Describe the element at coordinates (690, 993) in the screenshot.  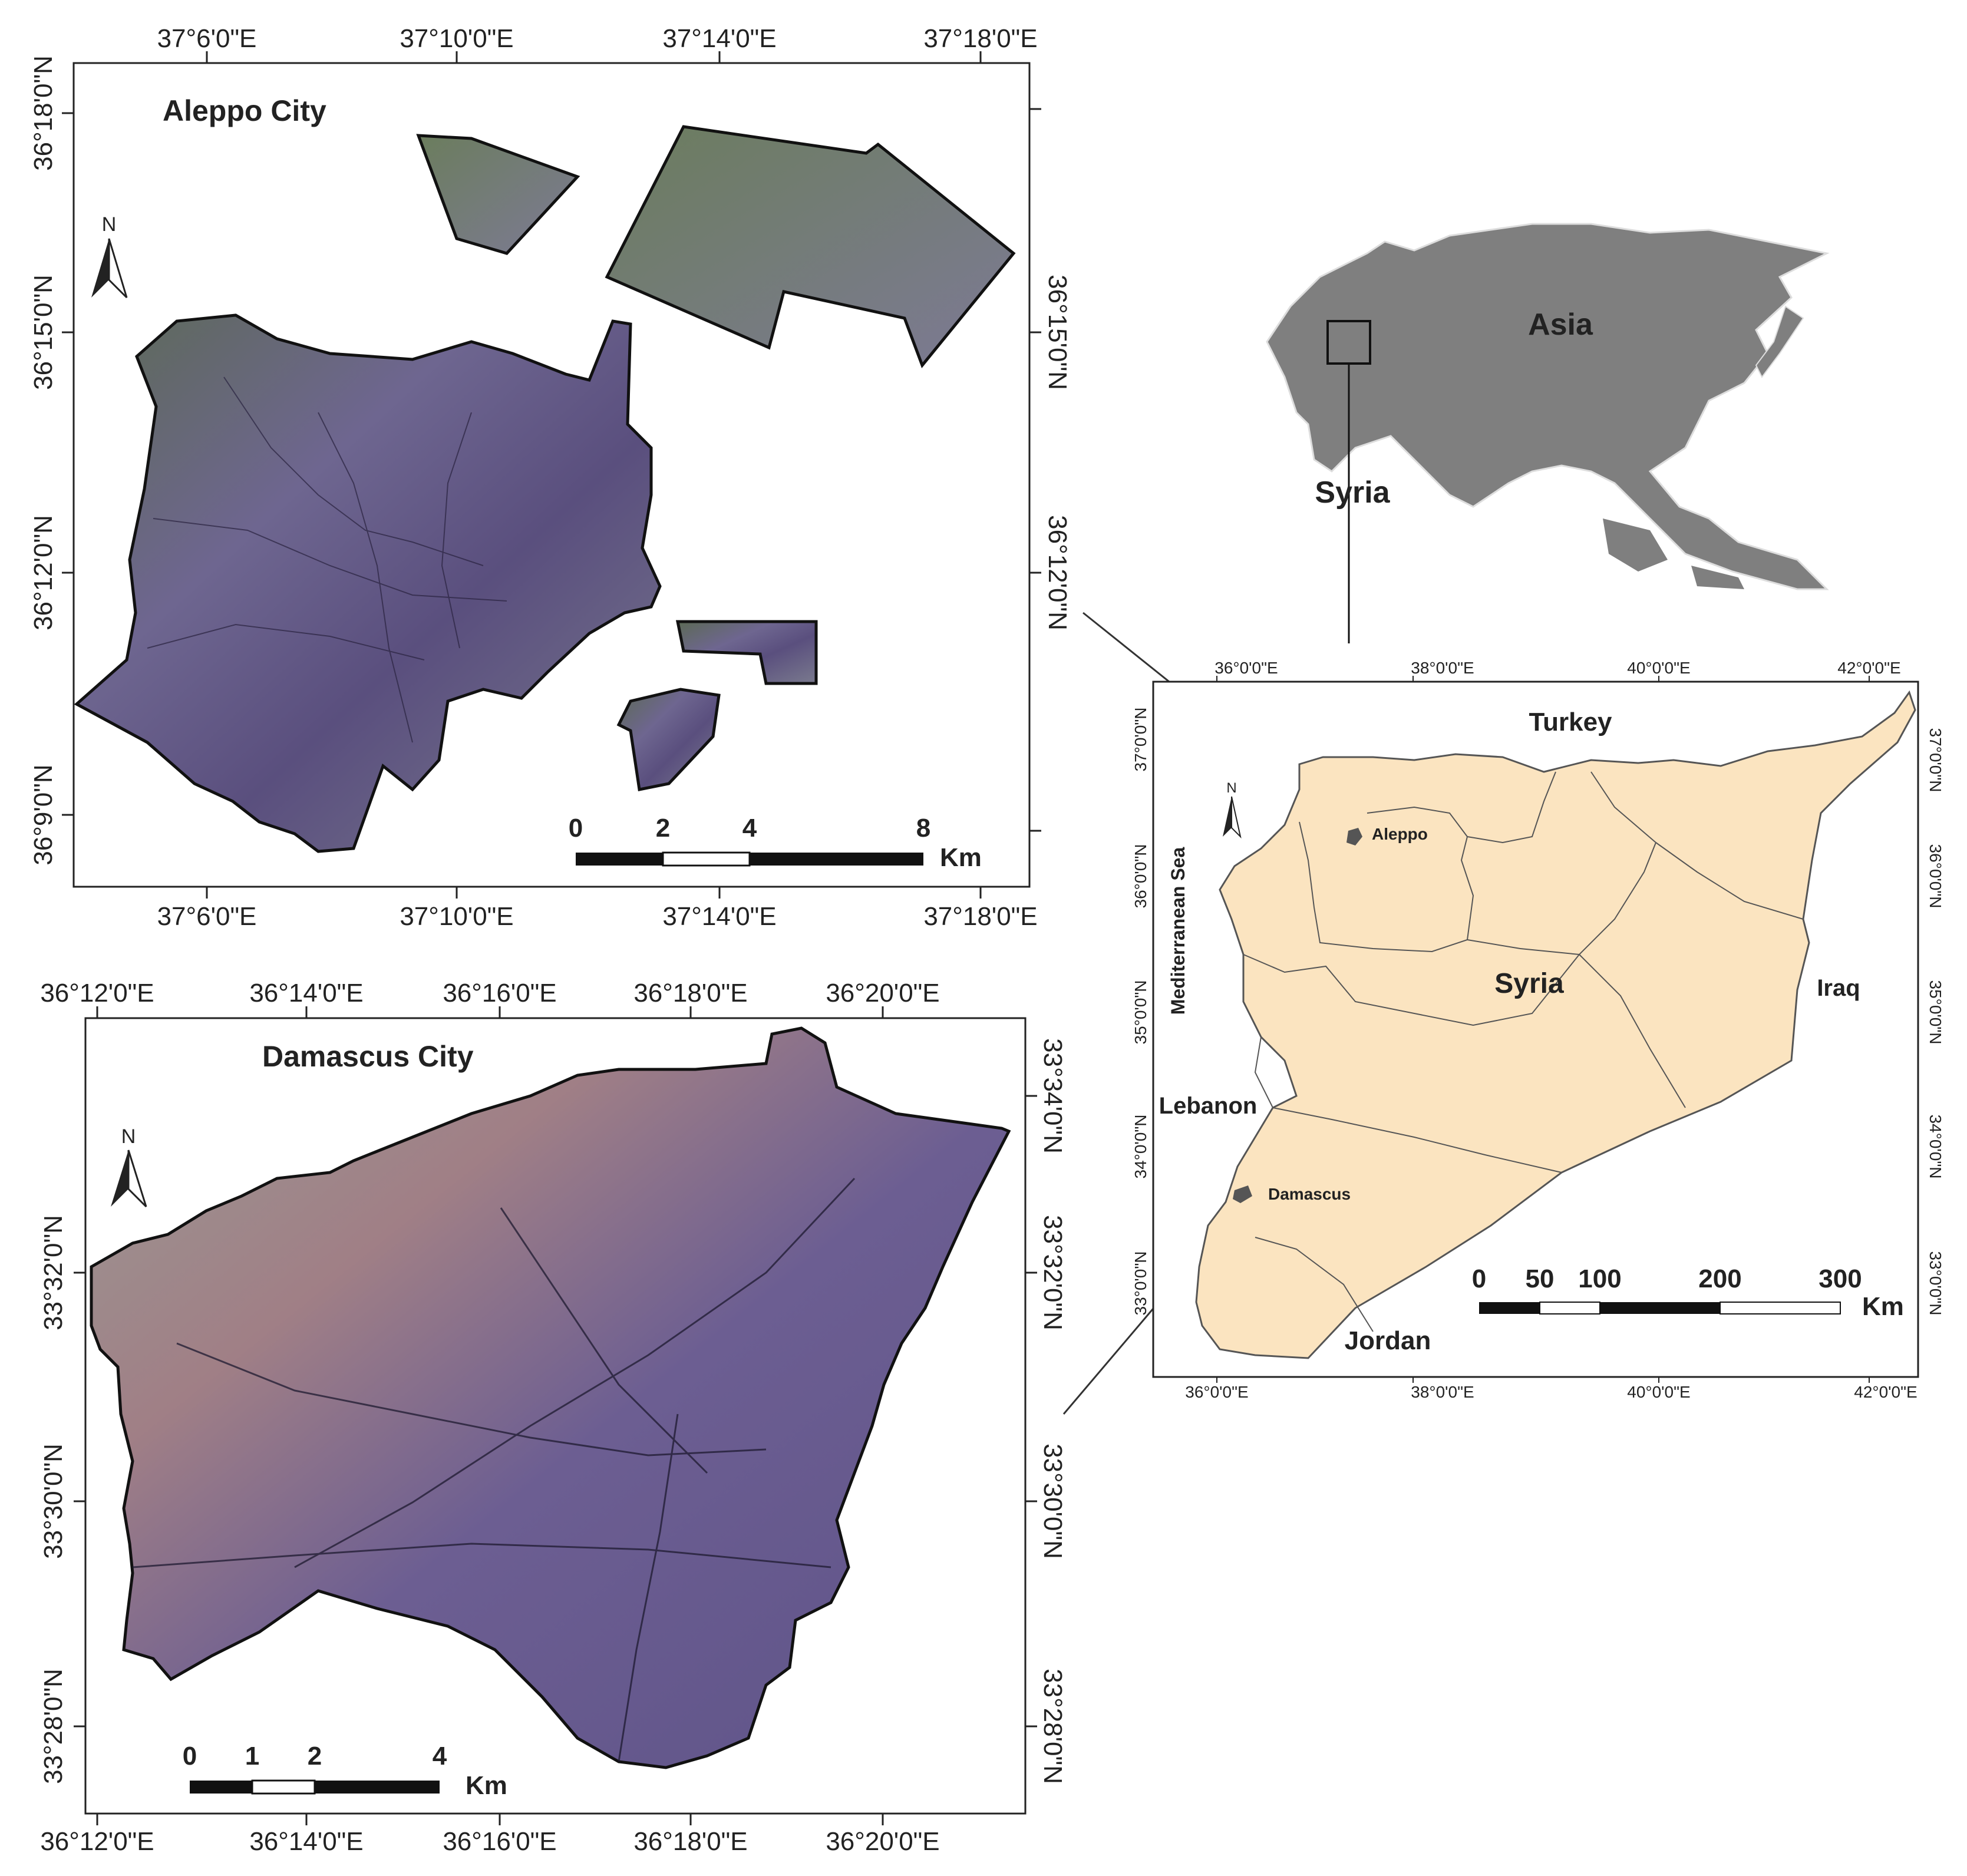
I see `damascus-lon-top-4: 36°18'0"E` at that location.